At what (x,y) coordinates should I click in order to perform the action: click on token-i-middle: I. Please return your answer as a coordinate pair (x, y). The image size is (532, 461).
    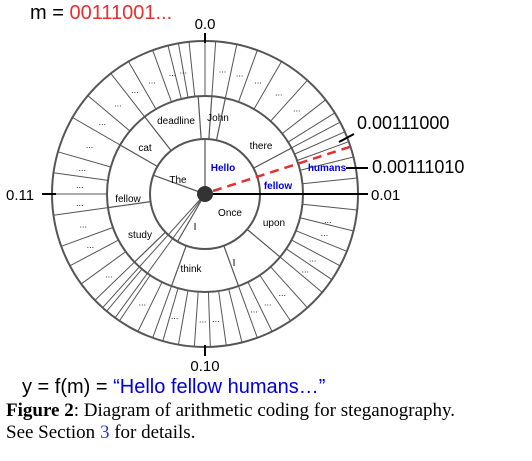
    Looking at the image, I should click on (234, 263).